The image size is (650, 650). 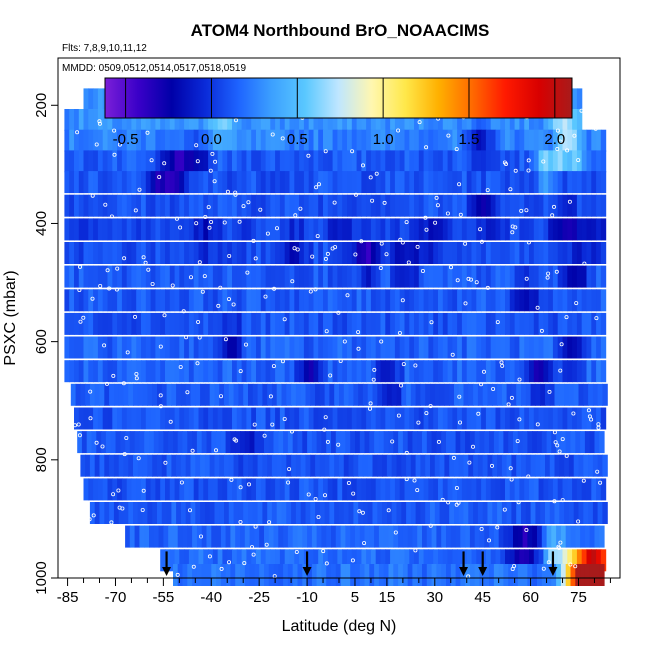 What do you see at coordinates (307, 597) in the screenshot?
I see `x-tick-label: -10` at bounding box center [307, 597].